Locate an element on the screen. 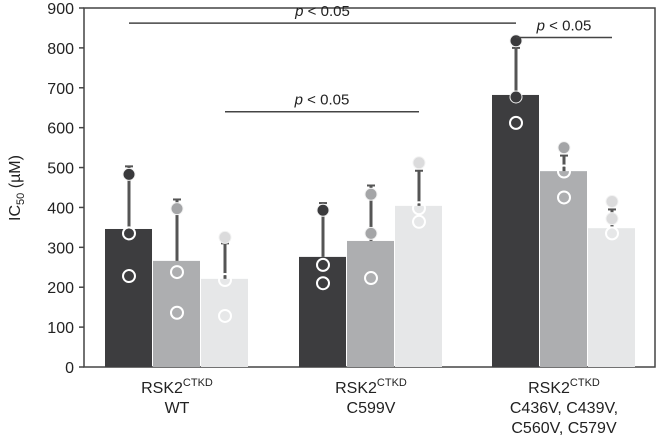 This screenshot has height=447, width=663. y-tick-label: 100 is located at coordinates (60, 328).